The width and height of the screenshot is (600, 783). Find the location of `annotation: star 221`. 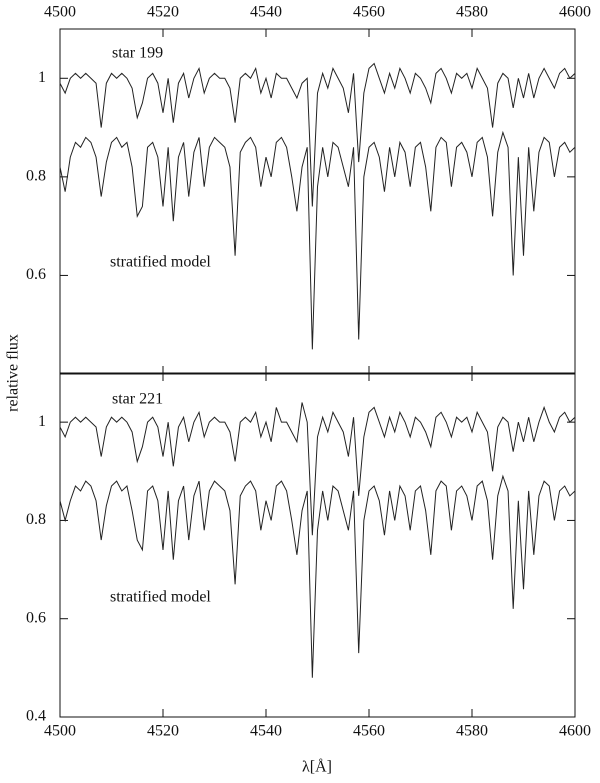

annotation: star 221 is located at coordinates (137, 399).